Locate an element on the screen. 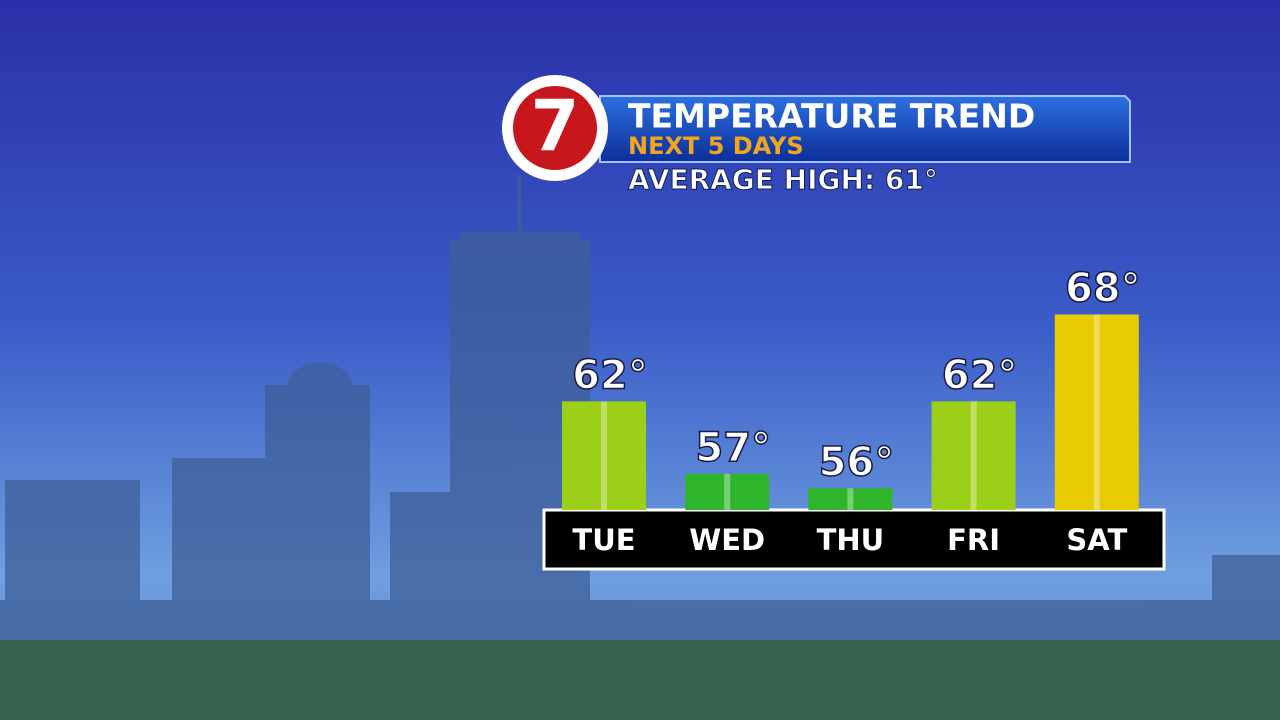  logo: 7 is located at coordinates (555, 126).